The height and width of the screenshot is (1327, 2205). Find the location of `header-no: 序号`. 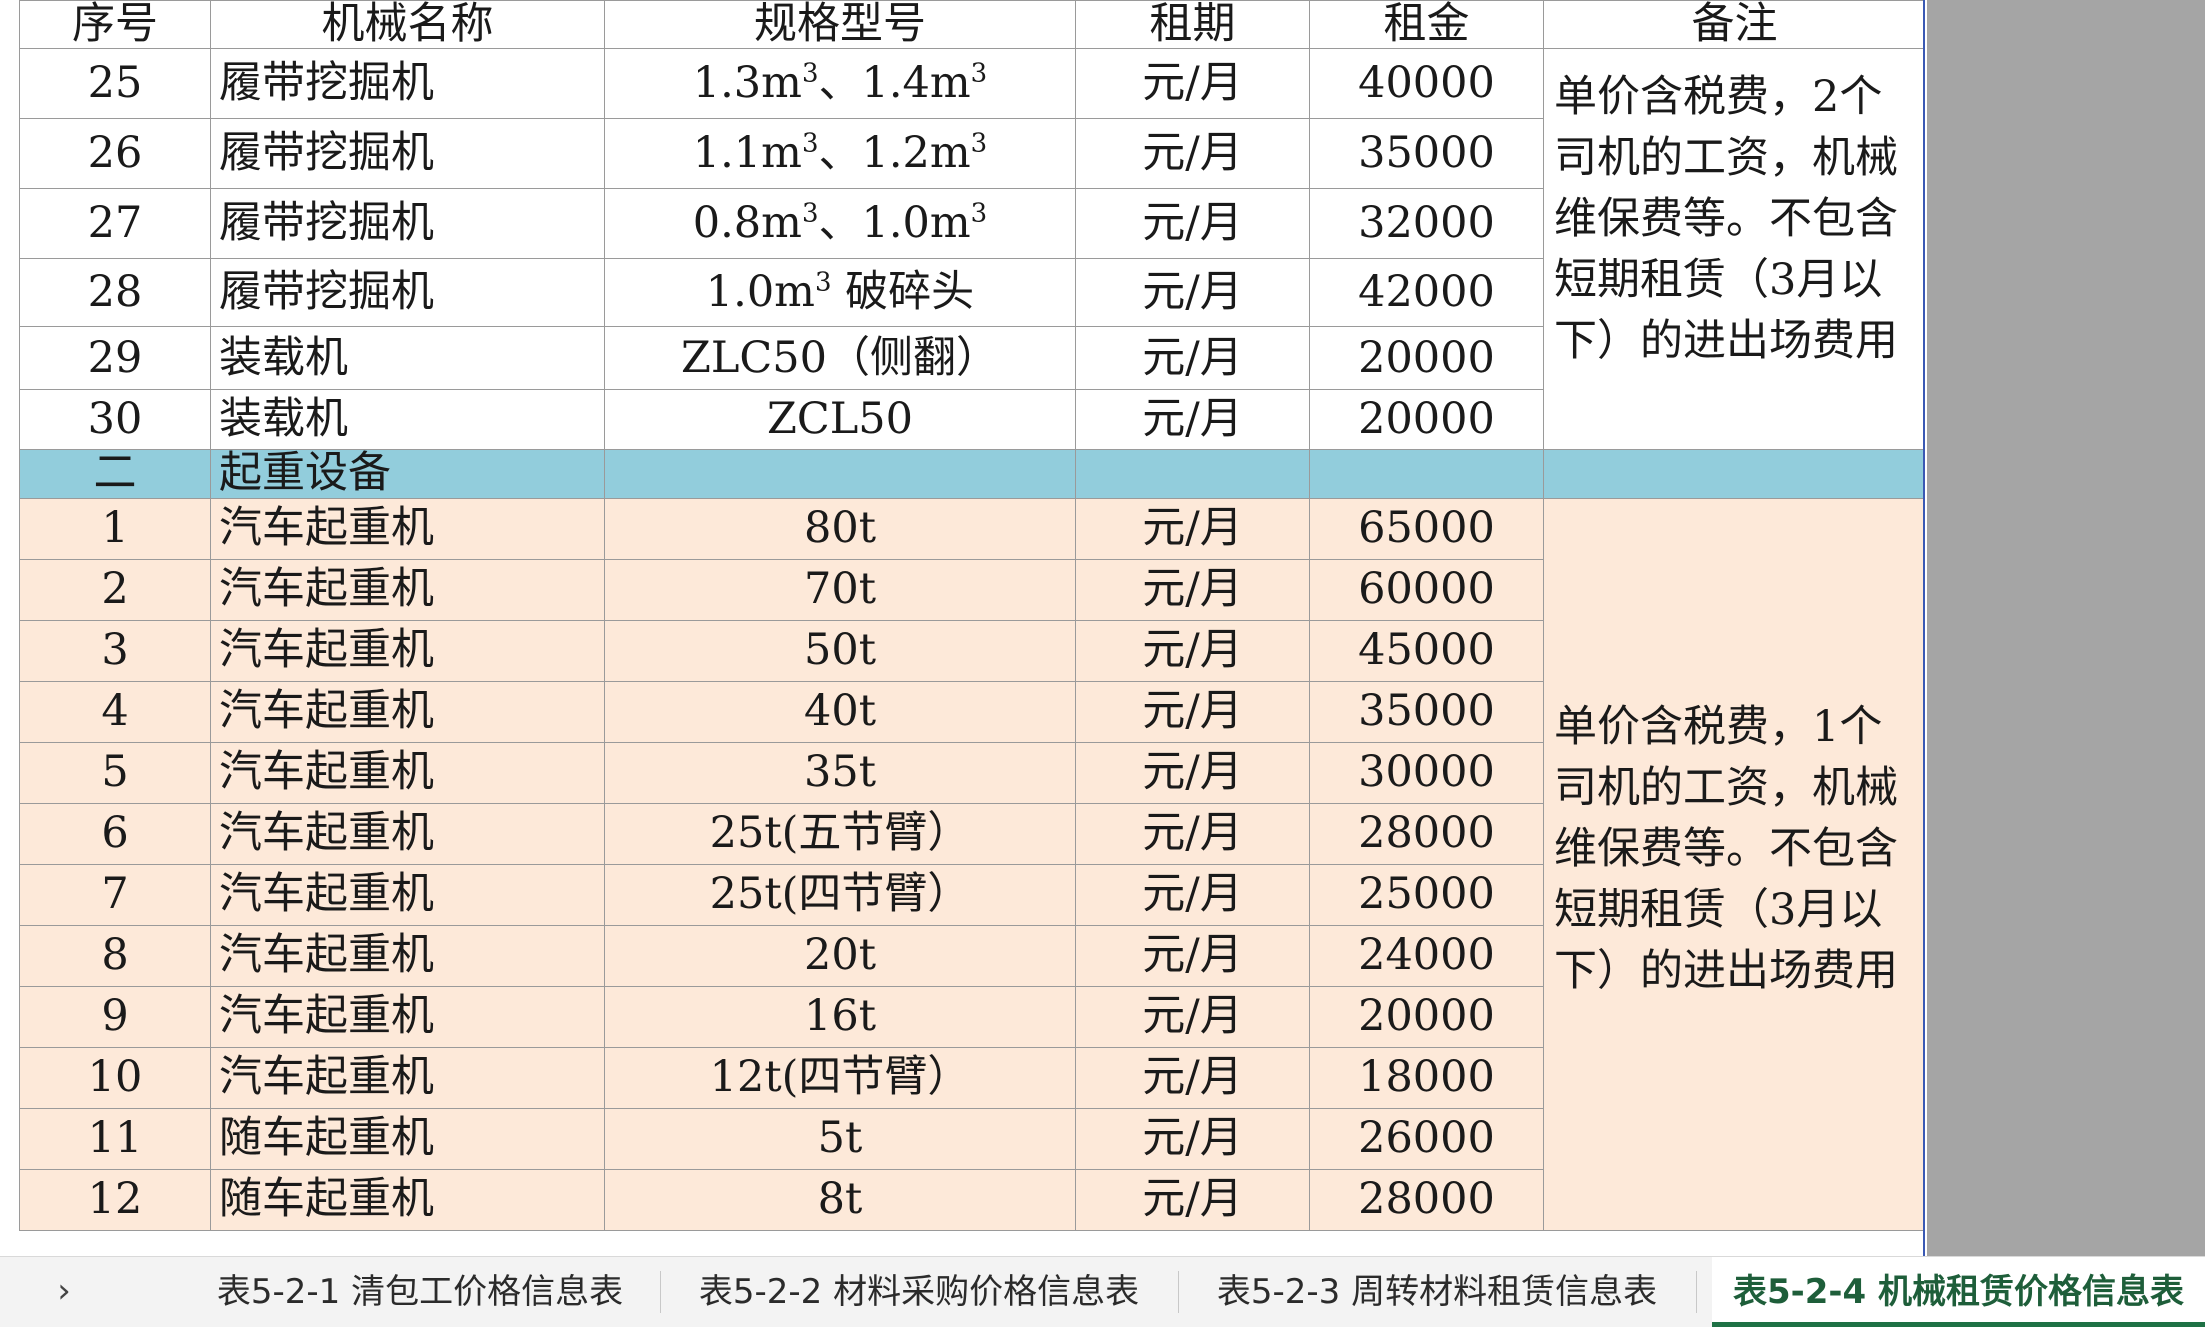

header-no: 序号 is located at coordinates (115, 25).